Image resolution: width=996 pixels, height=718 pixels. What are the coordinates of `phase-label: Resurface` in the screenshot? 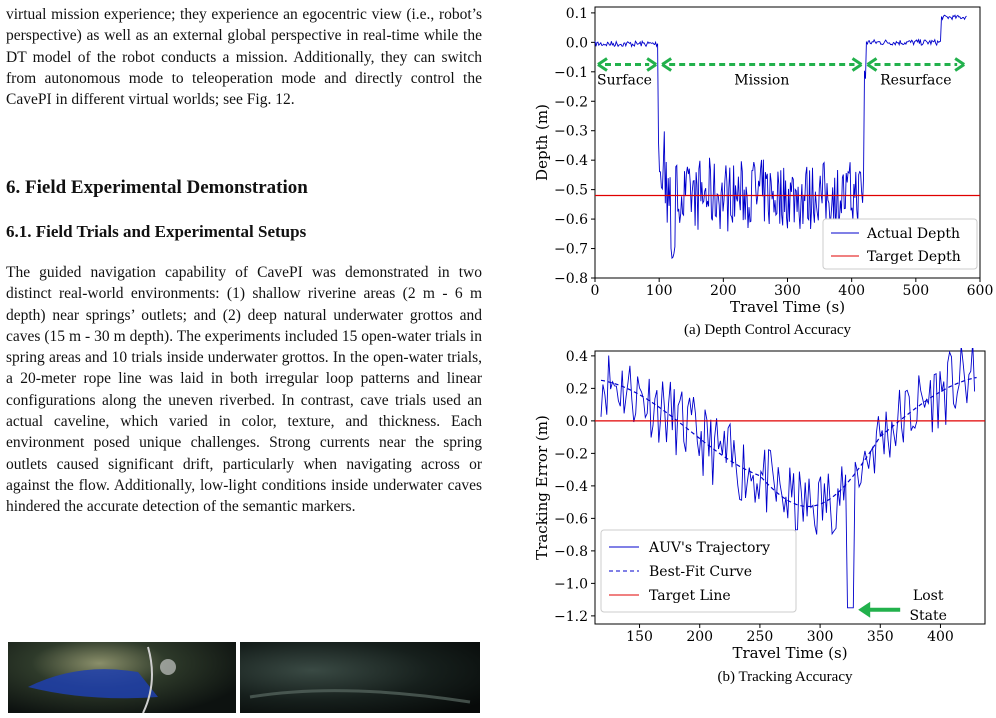 It's located at (915, 80).